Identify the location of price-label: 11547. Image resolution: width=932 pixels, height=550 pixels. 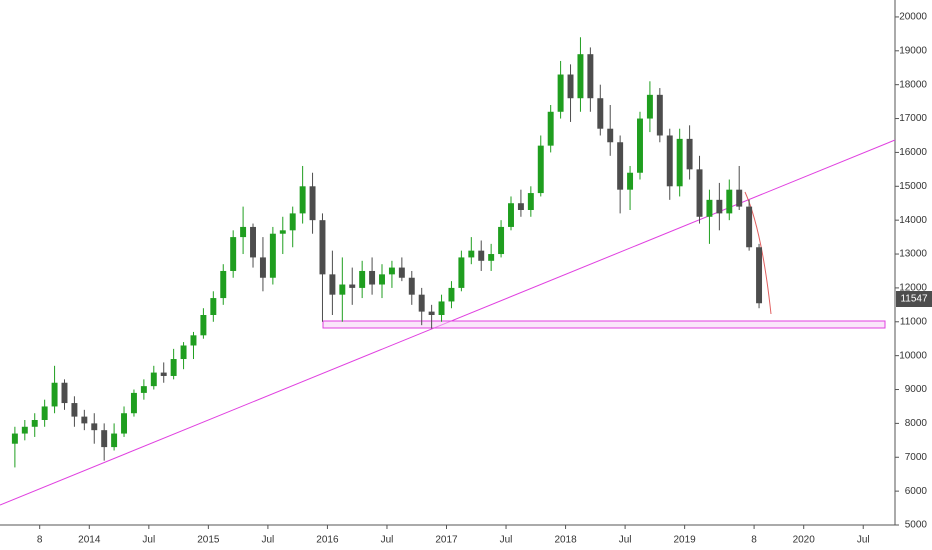
(914, 299).